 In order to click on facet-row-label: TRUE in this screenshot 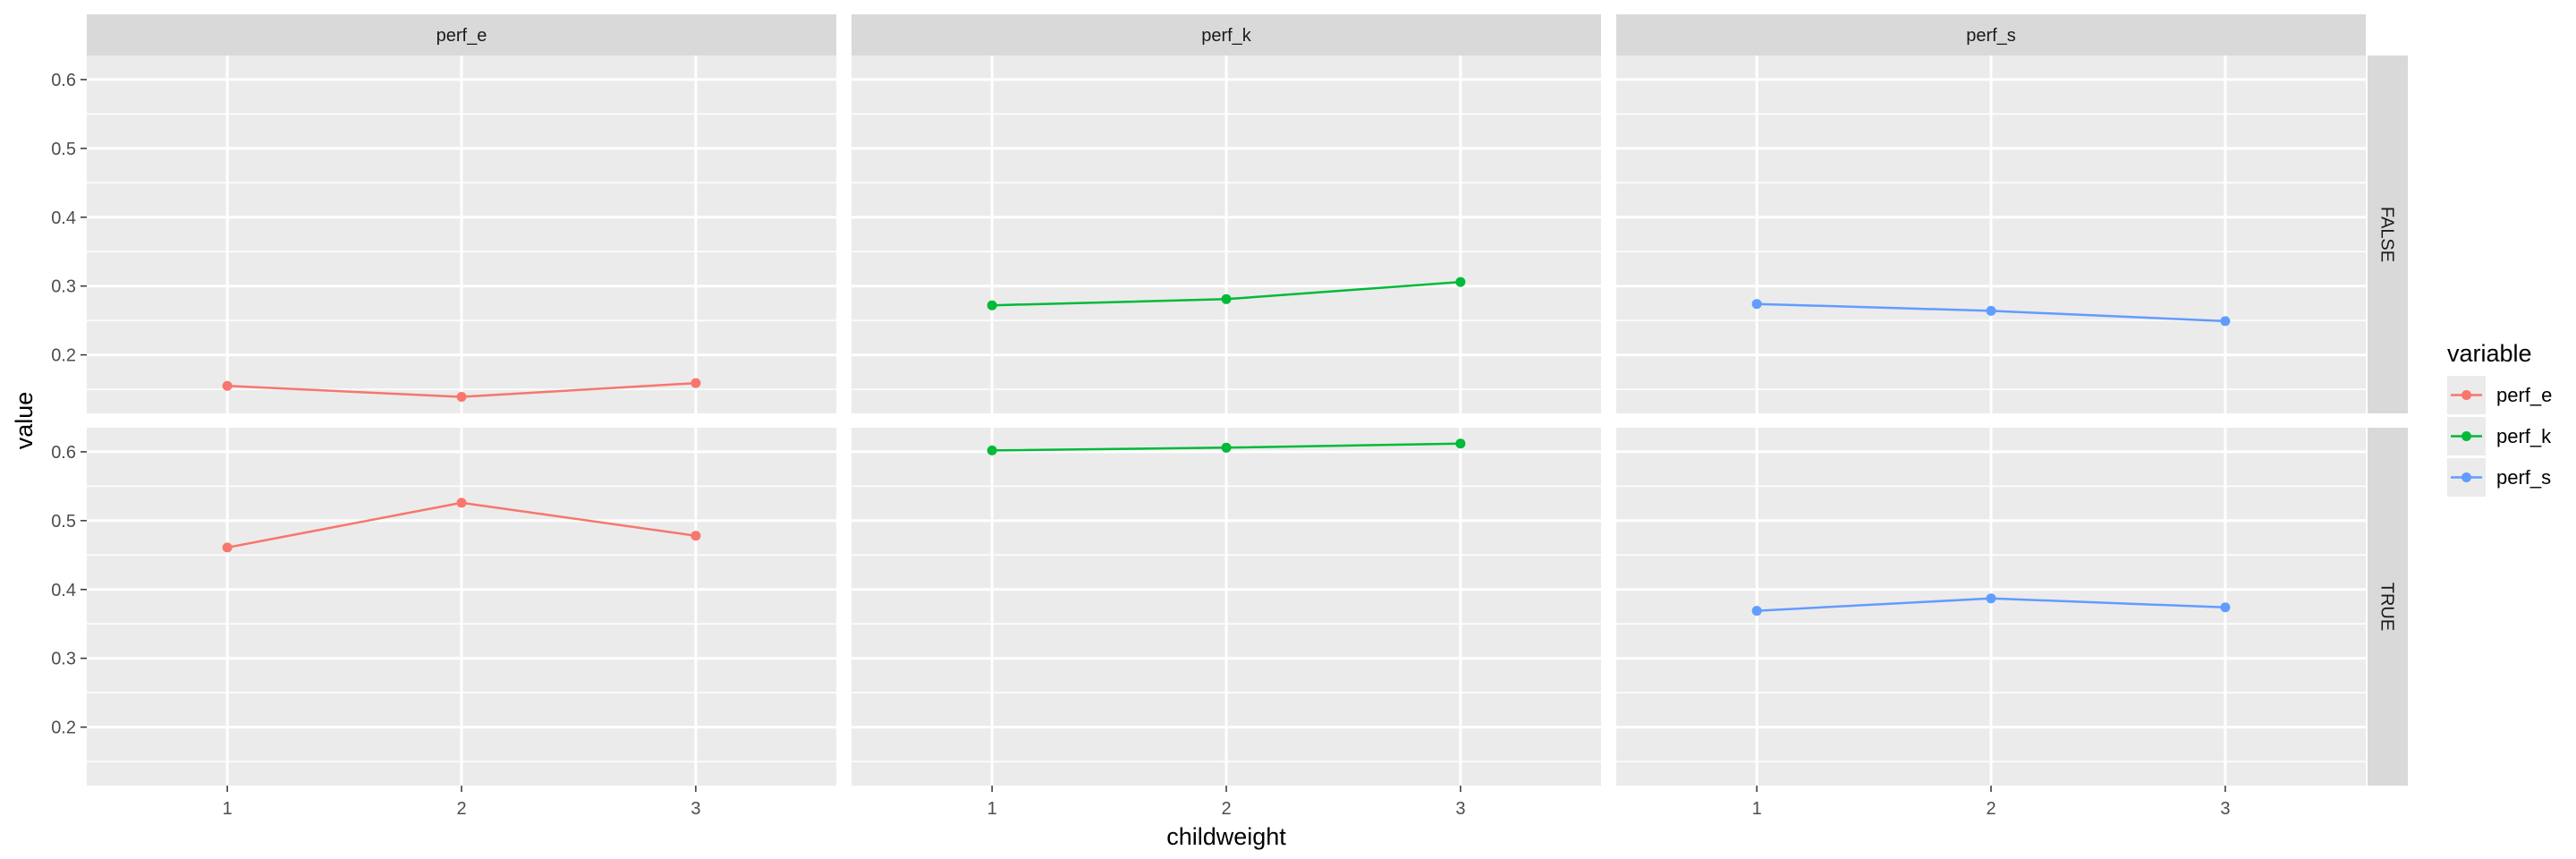, I will do `click(2387, 607)`.